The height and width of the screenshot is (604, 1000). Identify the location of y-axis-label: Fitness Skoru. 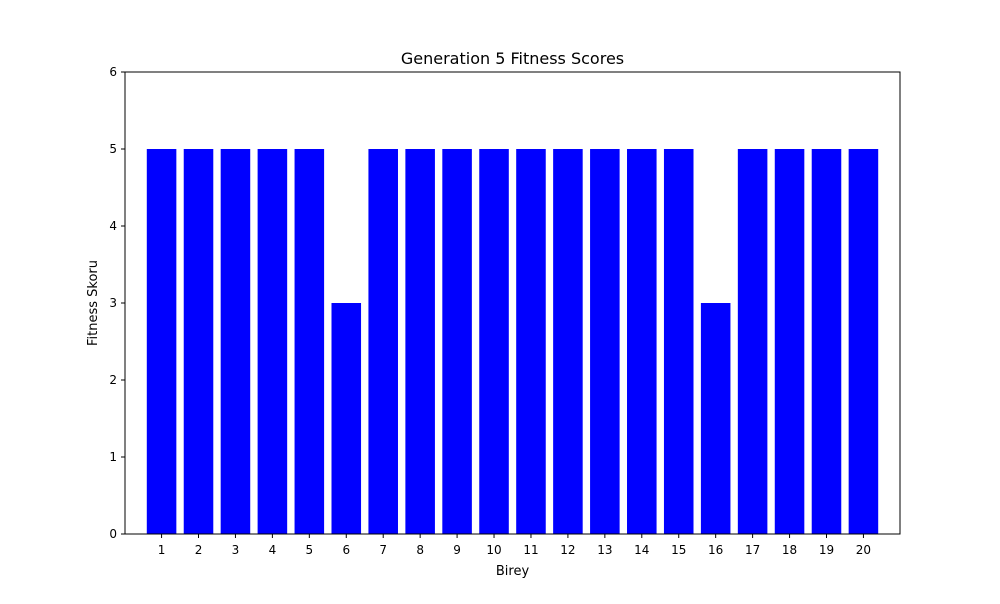
(93, 303).